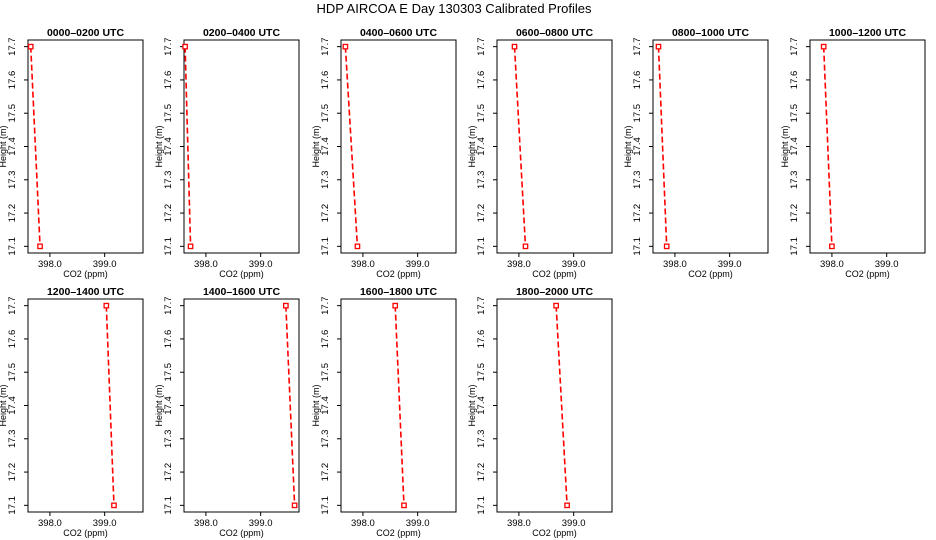 The width and height of the screenshot is (936, 540). I want to click on panel-title: 0600–0800 UTC, so click(554, 33).